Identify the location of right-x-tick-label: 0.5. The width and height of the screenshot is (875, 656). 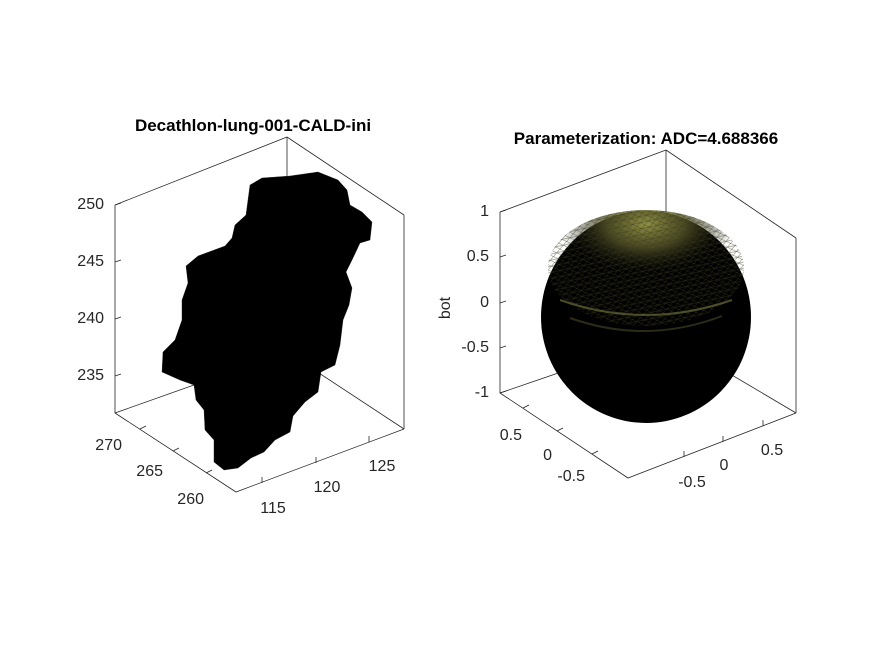
(772, 450).